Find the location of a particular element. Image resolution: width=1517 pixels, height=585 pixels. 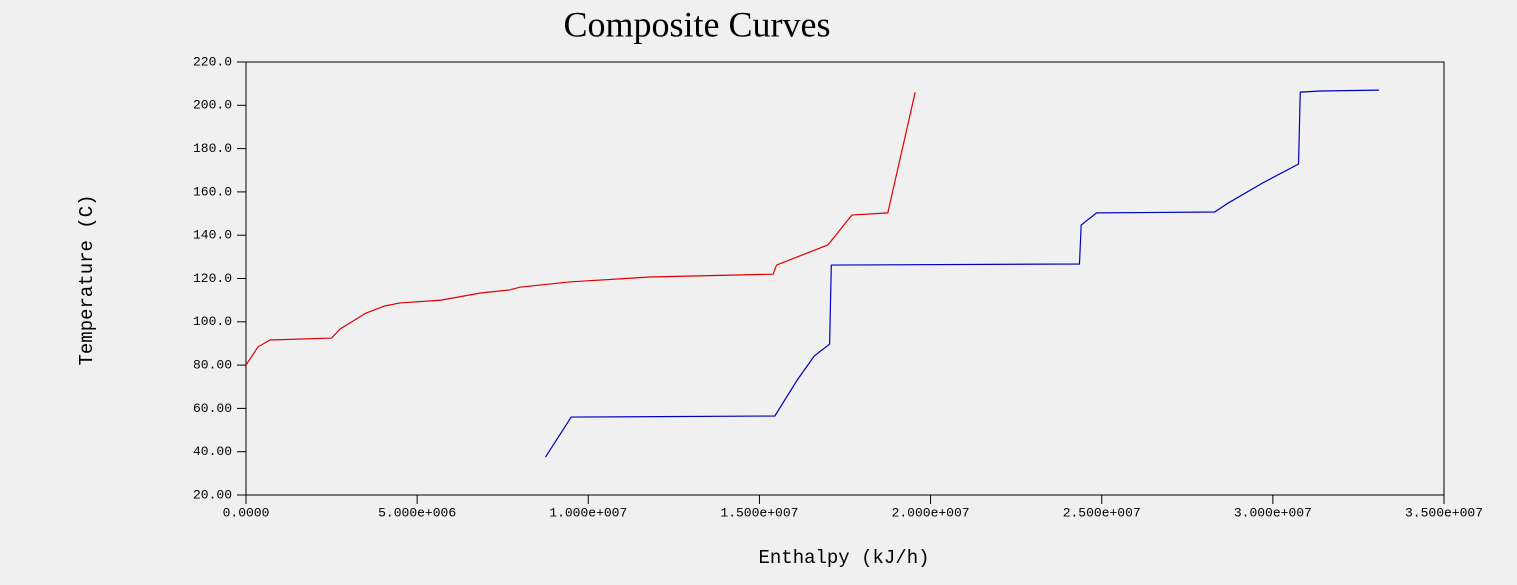

x-tick-label: 0.0000 is located at coordinates (246, 512).